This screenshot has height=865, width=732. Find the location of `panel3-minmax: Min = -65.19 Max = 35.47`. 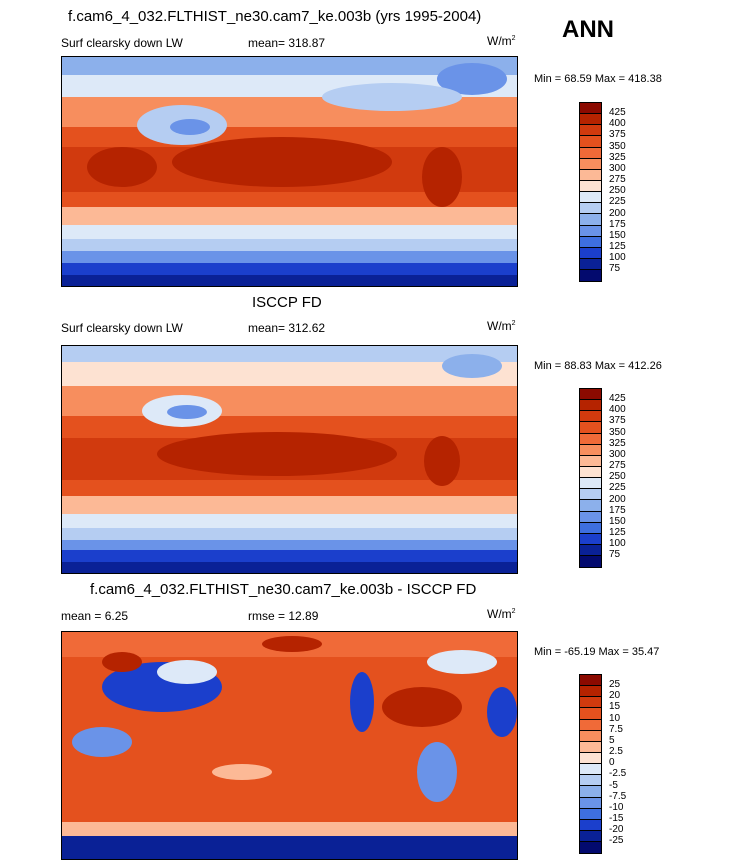

panel3-minmax: Min = -65.19 Max = 35.47 is located at coordinates (597, 652).